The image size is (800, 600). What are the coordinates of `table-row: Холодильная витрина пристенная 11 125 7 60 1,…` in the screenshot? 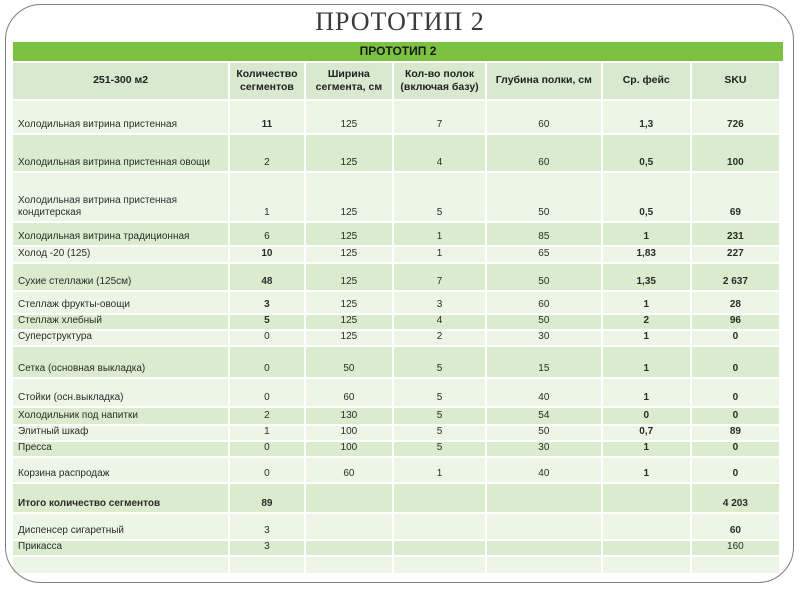 It's located at (396, 117).